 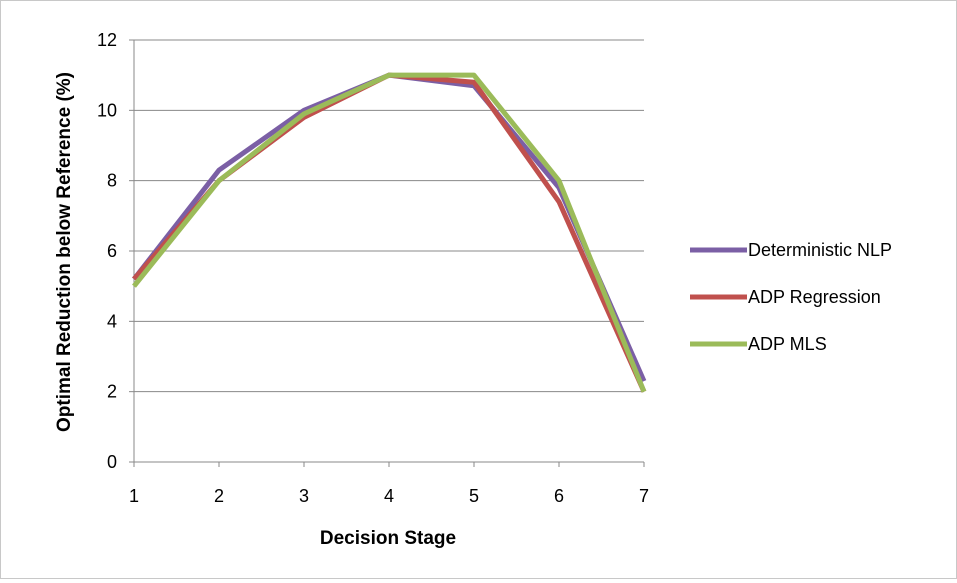 I want to click on legend-label-adp-regression: ADP Regression, so click(x=814, y=297).